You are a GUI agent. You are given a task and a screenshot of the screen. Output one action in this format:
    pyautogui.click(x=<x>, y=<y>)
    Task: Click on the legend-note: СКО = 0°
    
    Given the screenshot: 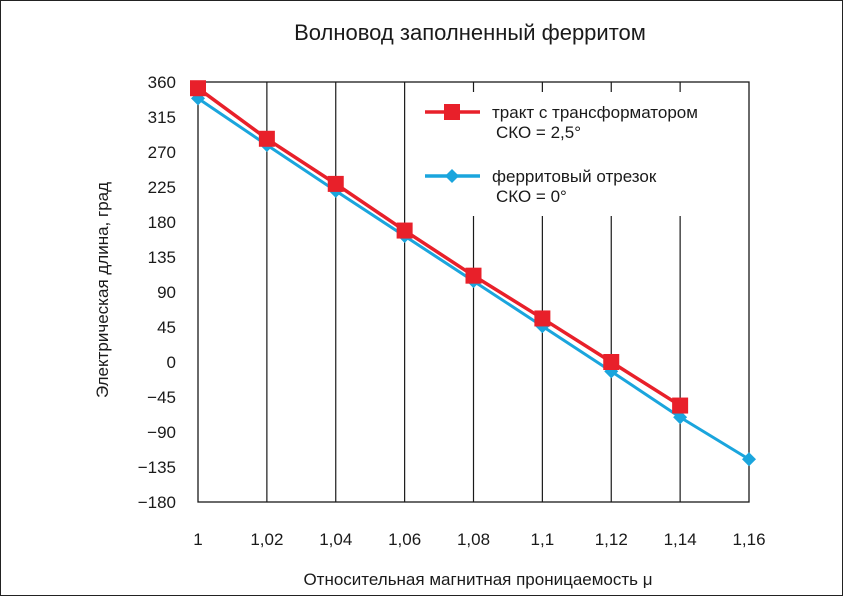 What is the action you would take?
    pyautogui.click(x=531, y=196)
    